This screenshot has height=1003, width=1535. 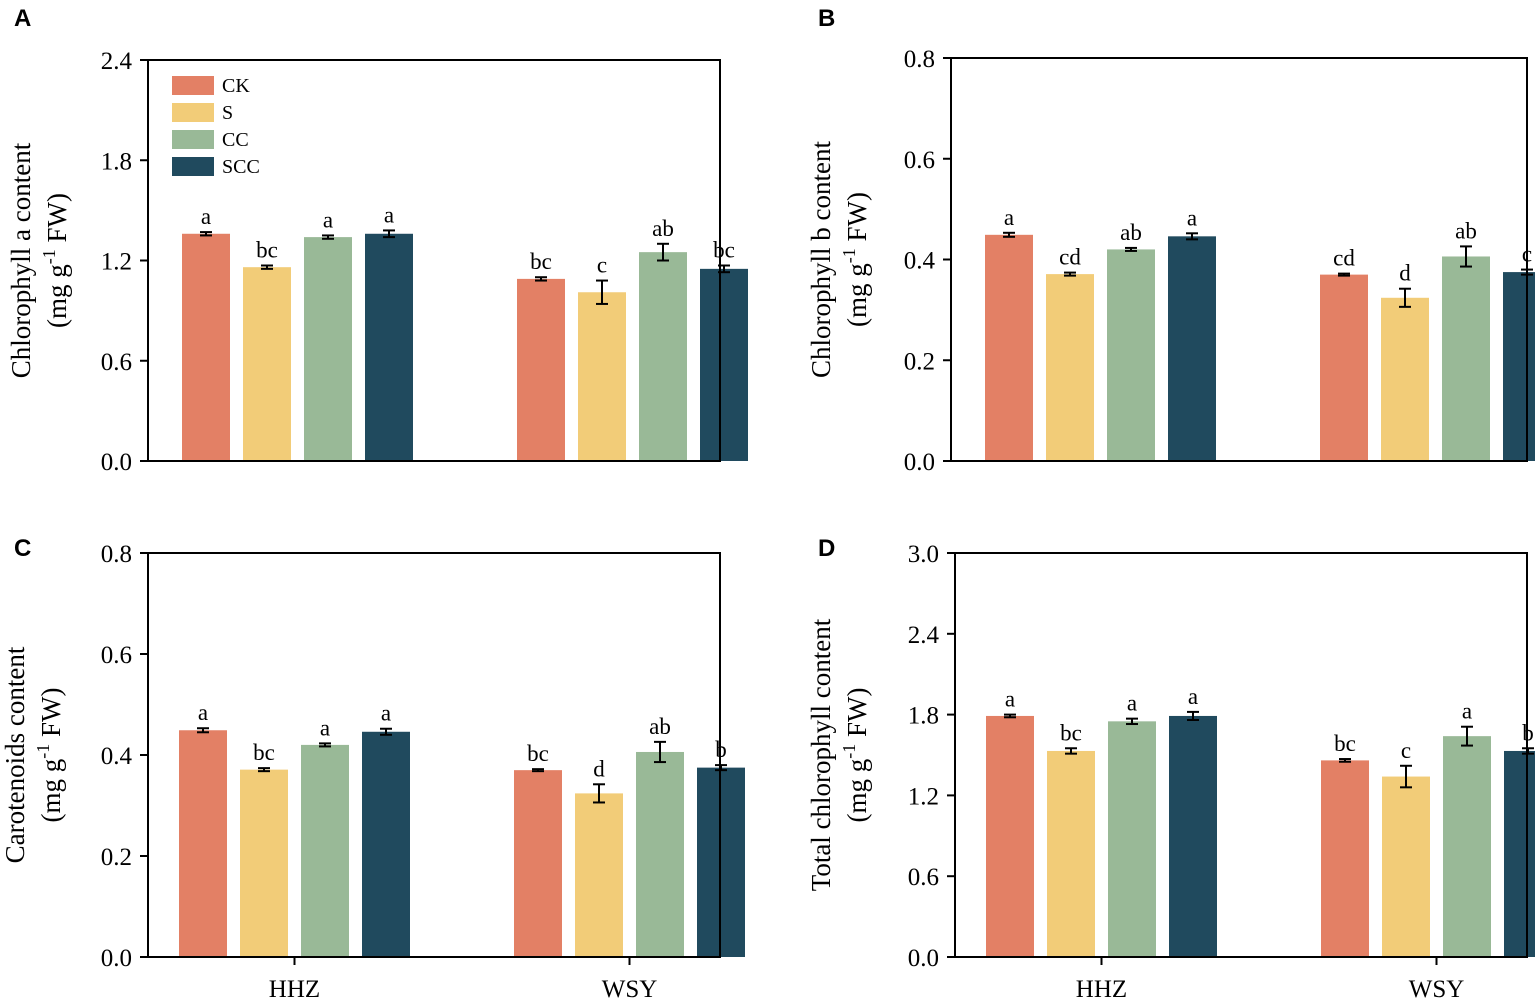 What do you see at coordinates (227, 113) in the screenshot?
I see `legend-label: S` at bounding box center [227, 113].